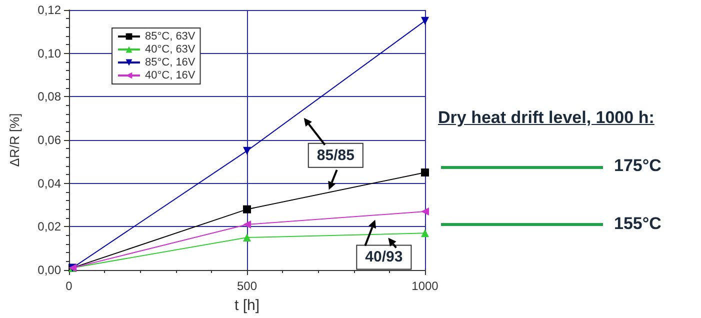 Image resolution: width=701 pixels, height=318 pixels. Describe the element at coordinates (170, 36) in the screenshot. I see `legend-label: 85°C, 63V` at that location.